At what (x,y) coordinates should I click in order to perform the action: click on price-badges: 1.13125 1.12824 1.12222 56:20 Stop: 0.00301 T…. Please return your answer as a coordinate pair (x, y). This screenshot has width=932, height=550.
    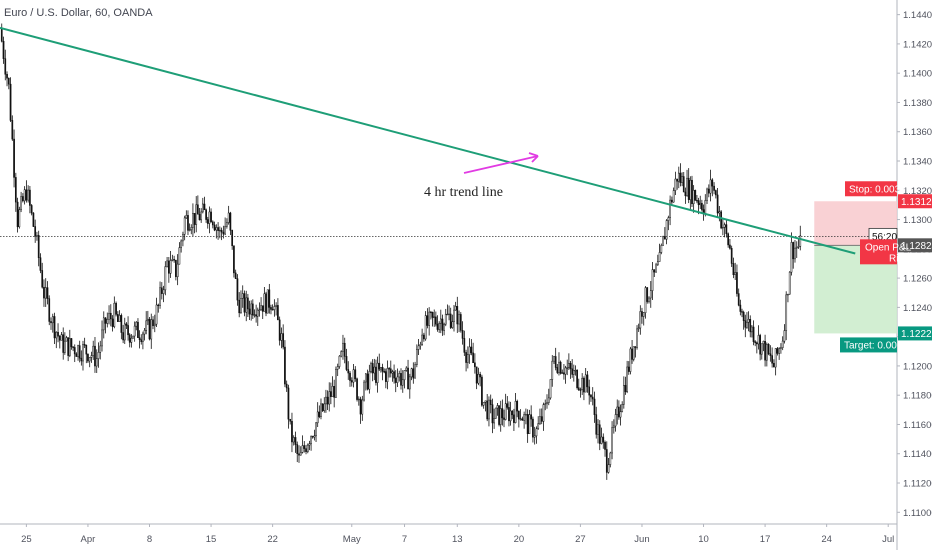
    Looking at the image, I should click on (886, 267).